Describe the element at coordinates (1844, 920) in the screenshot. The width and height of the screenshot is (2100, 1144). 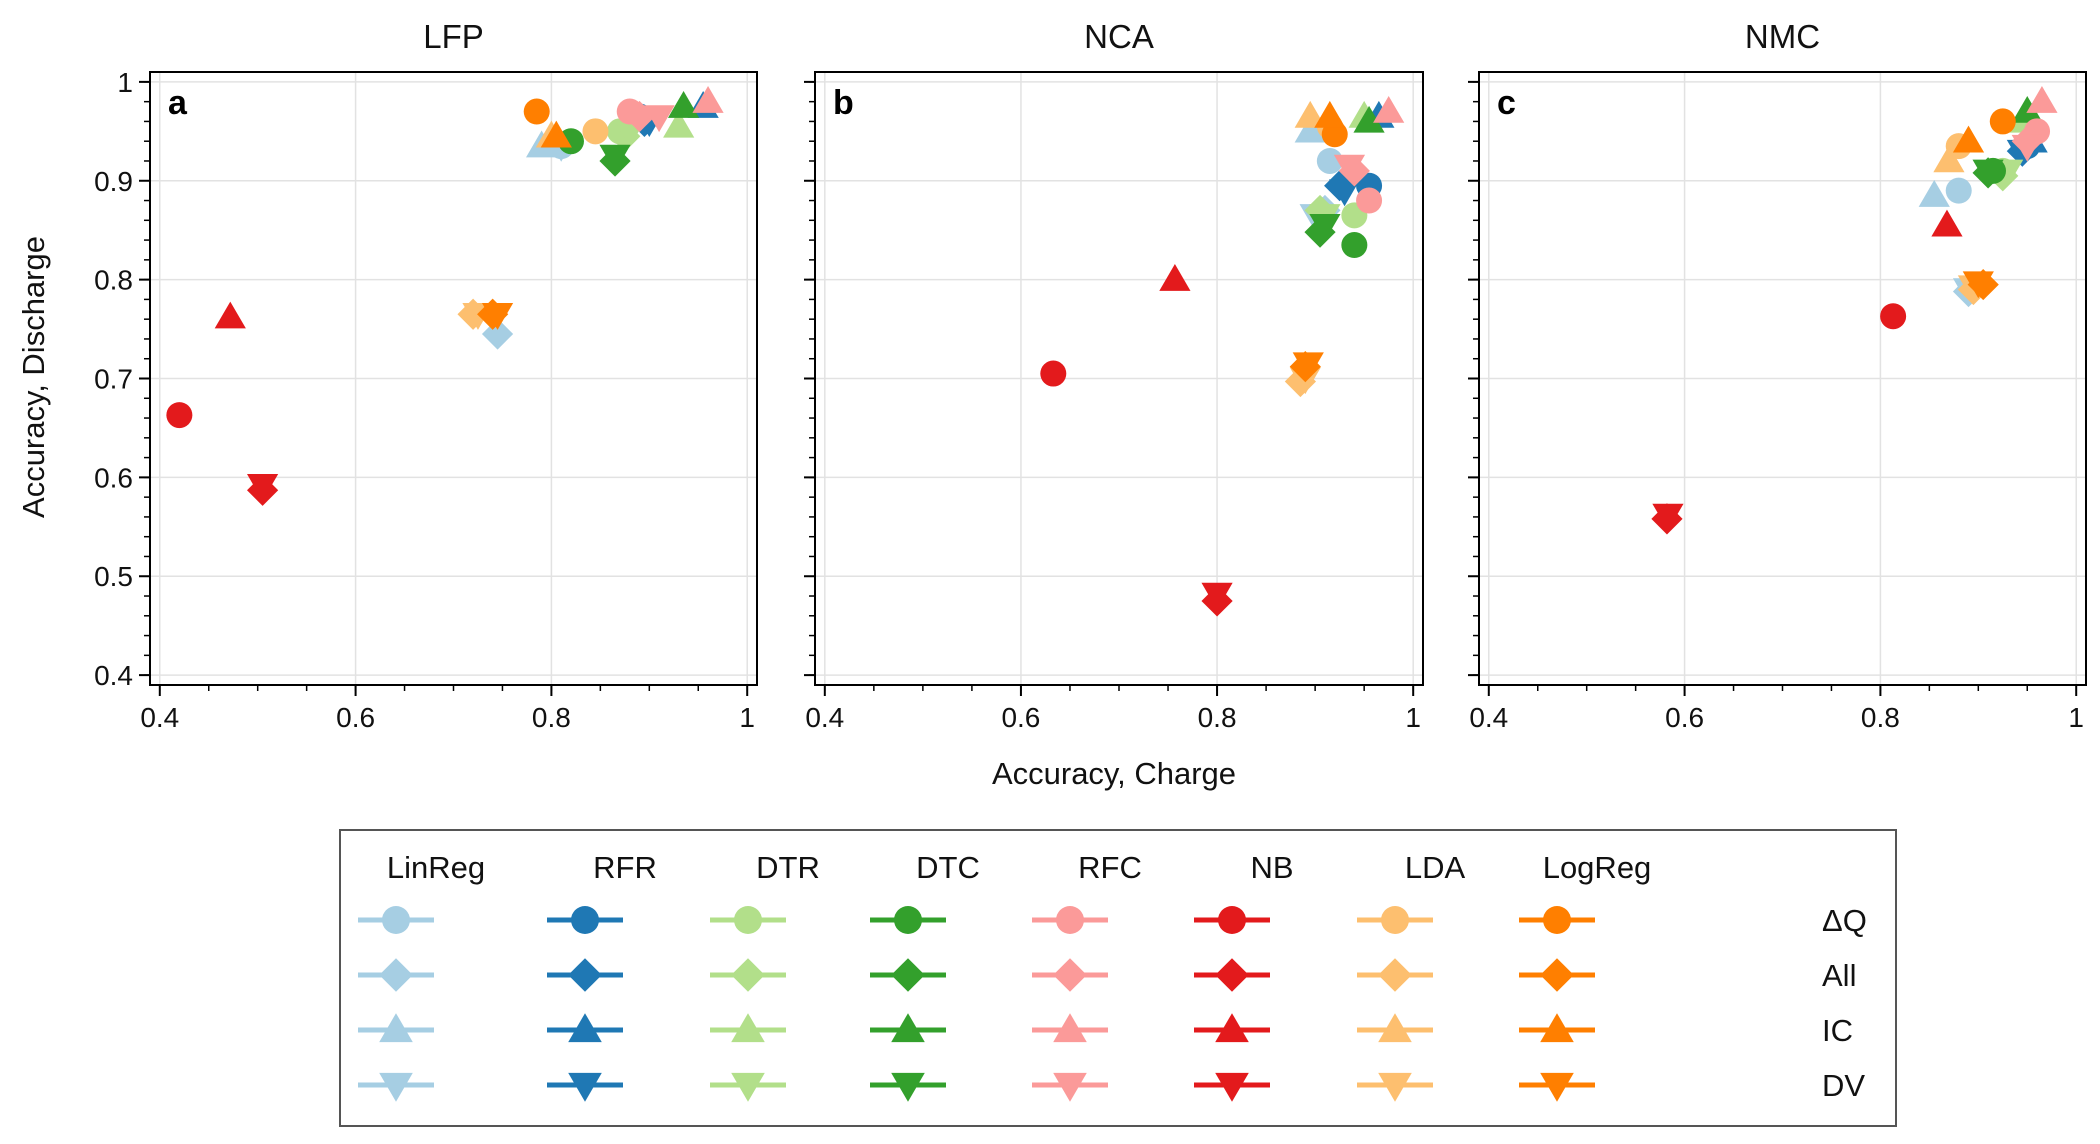
I see `legend-feature-delta-q: ΔQ` at that location.